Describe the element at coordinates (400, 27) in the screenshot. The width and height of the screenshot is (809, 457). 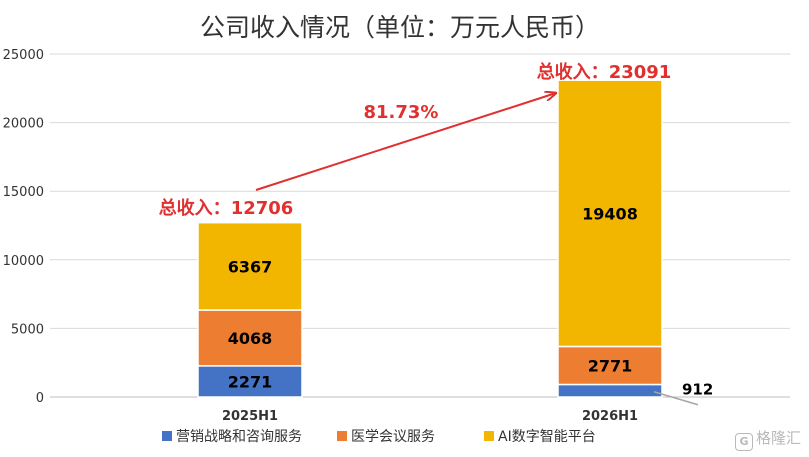
I see `chart-title: 公司收入情况（单位：万元人民币）` at that location.